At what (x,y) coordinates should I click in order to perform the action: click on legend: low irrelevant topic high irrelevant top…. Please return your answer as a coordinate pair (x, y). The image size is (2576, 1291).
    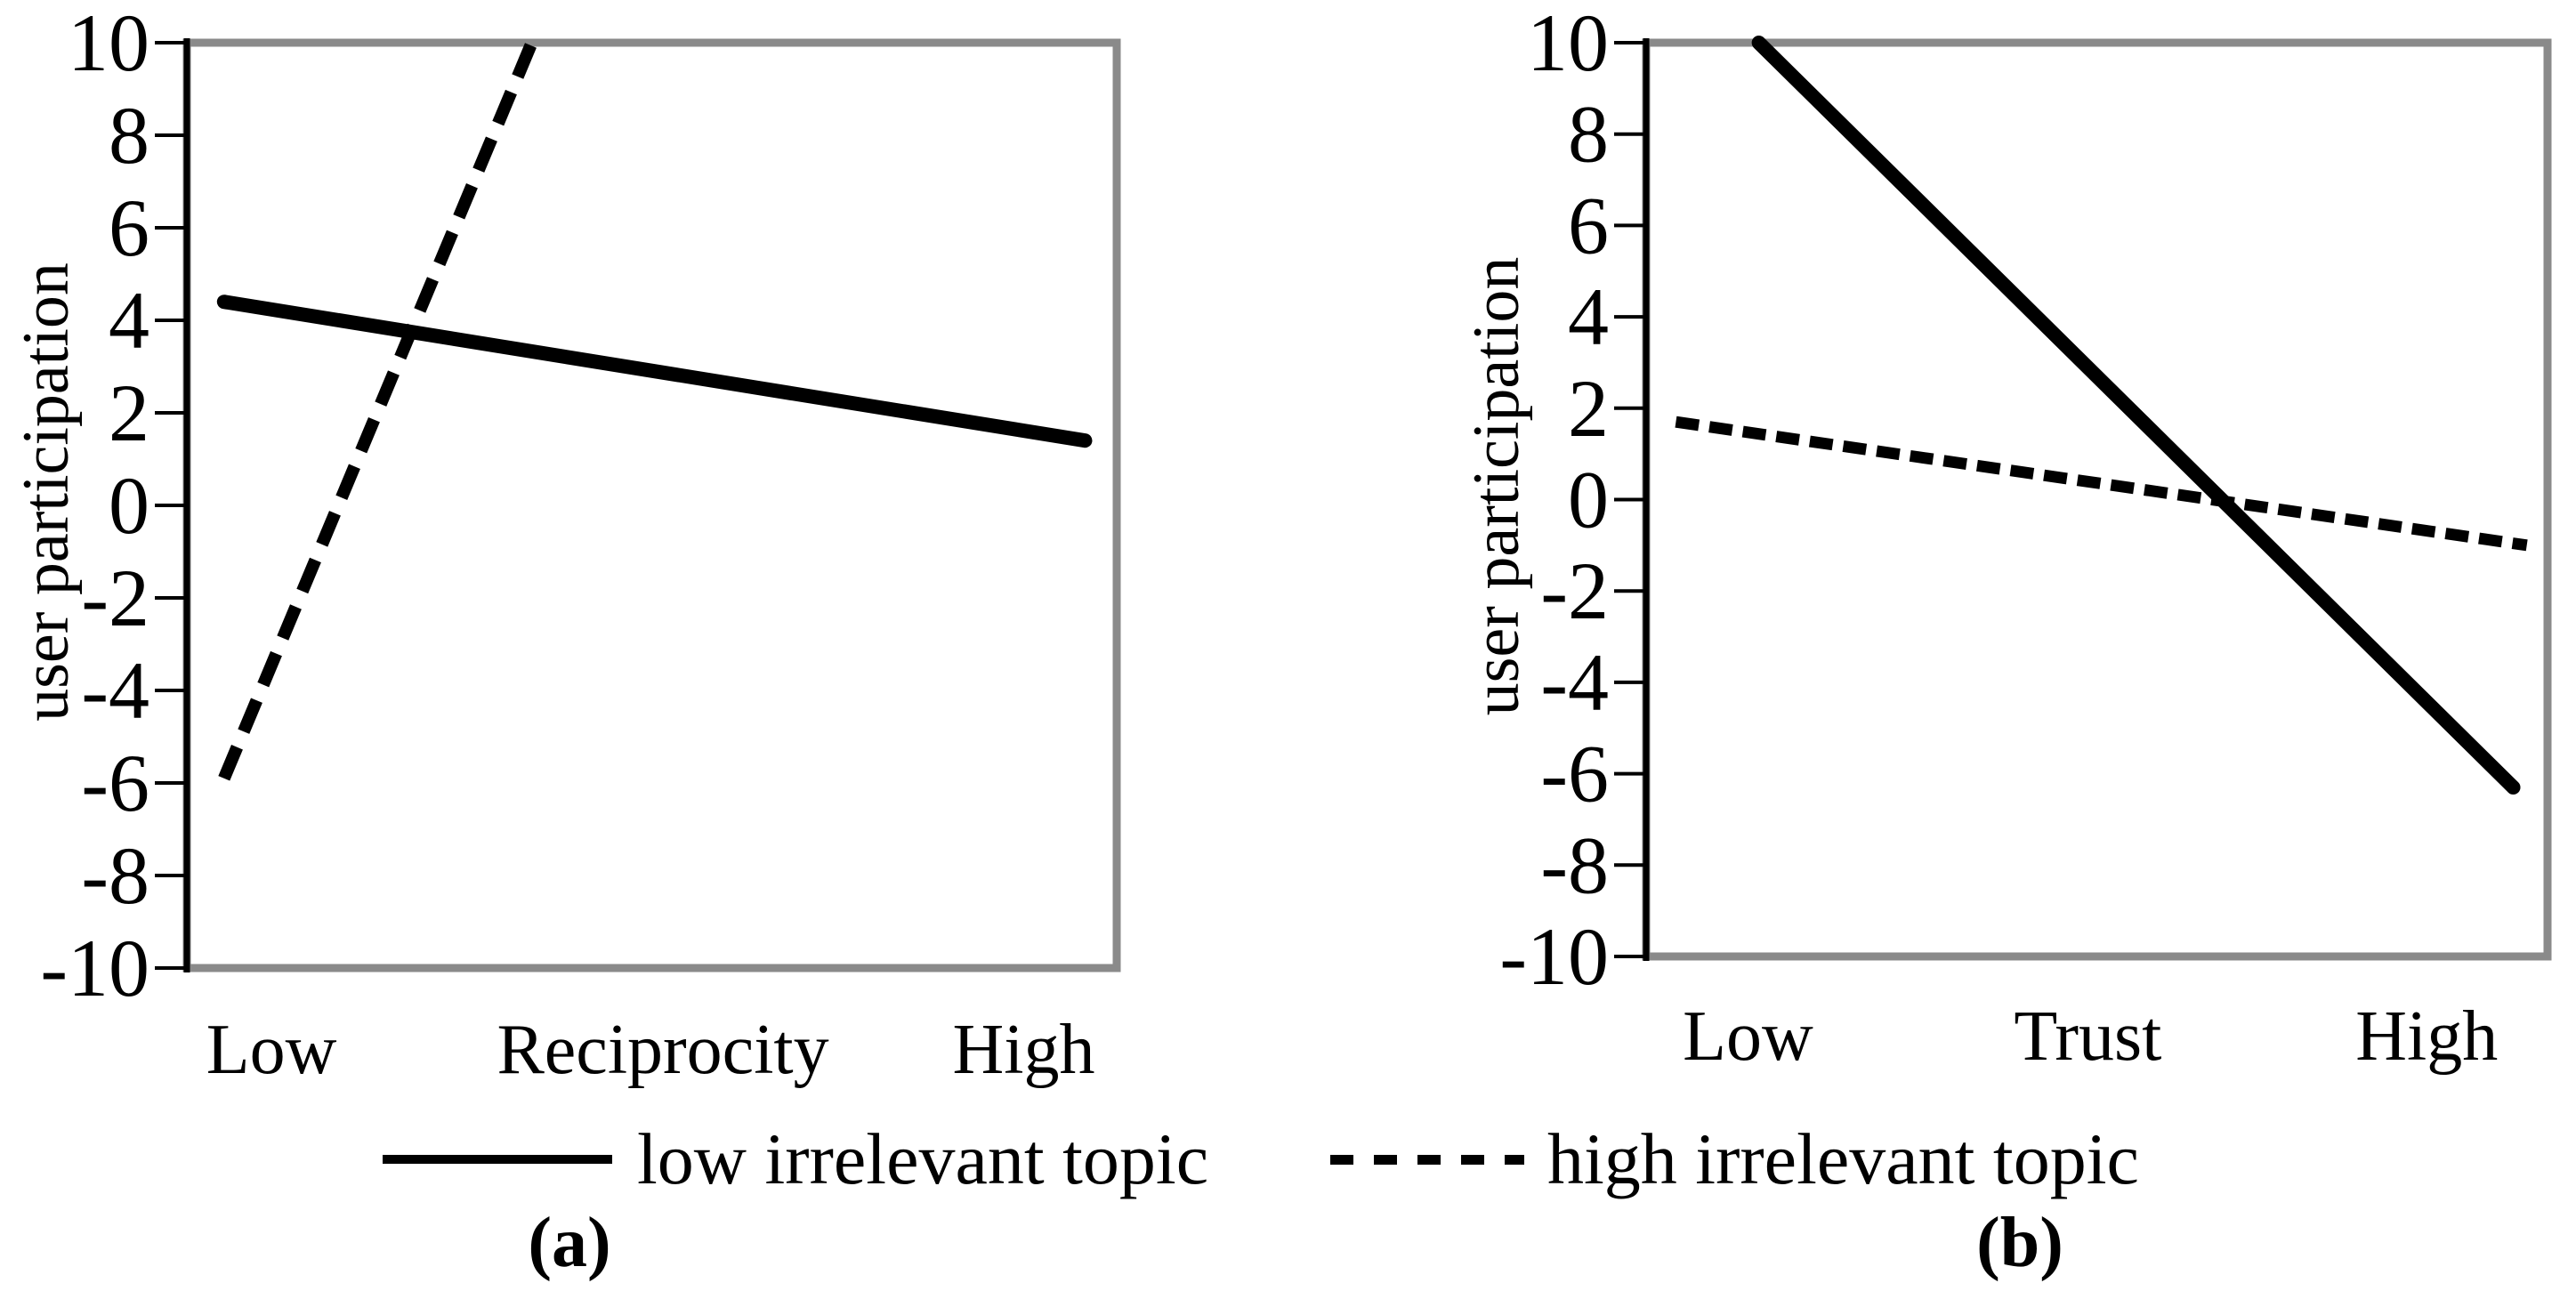
    Looking at the image, I should click on (1288, 1159).